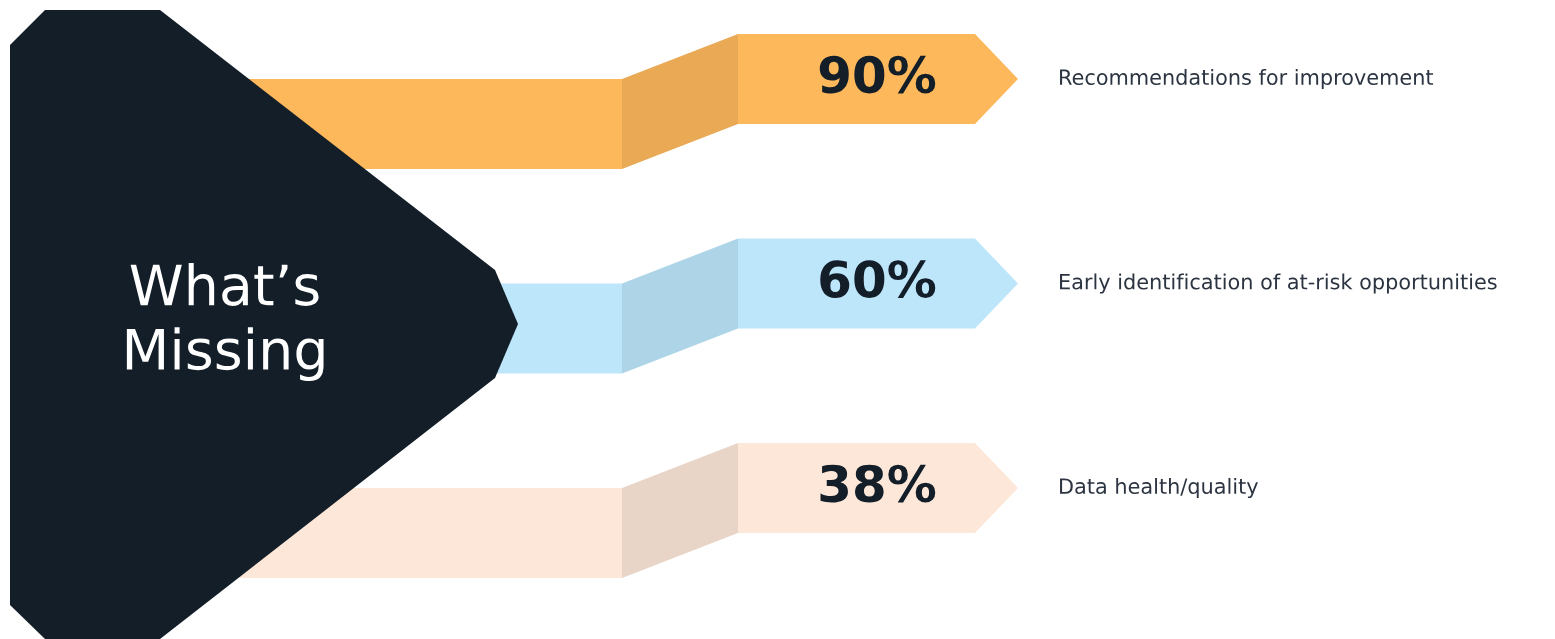  What do you see at coordinates (878, 279) in the screenshot?
I see `data-label: 60%` at bounding box center [878, 279].